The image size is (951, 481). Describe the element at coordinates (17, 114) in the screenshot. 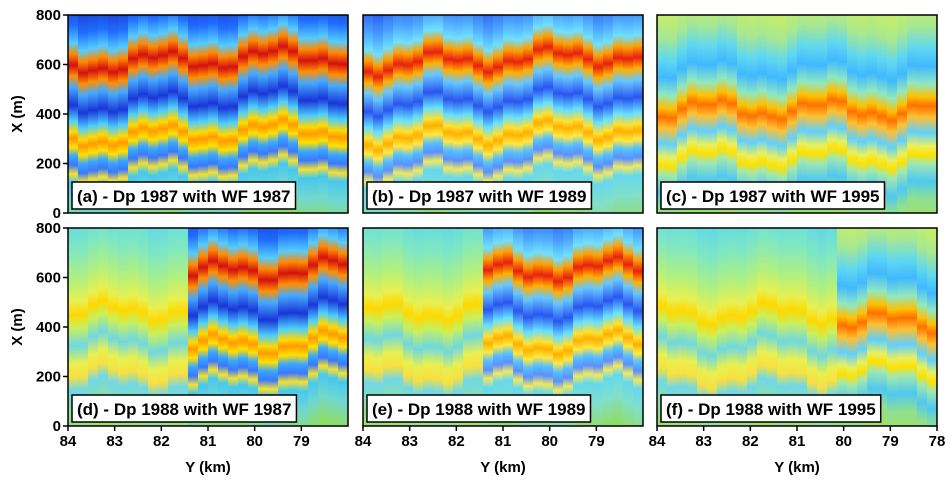

I see `y-axis-label: X (m)` at that location.